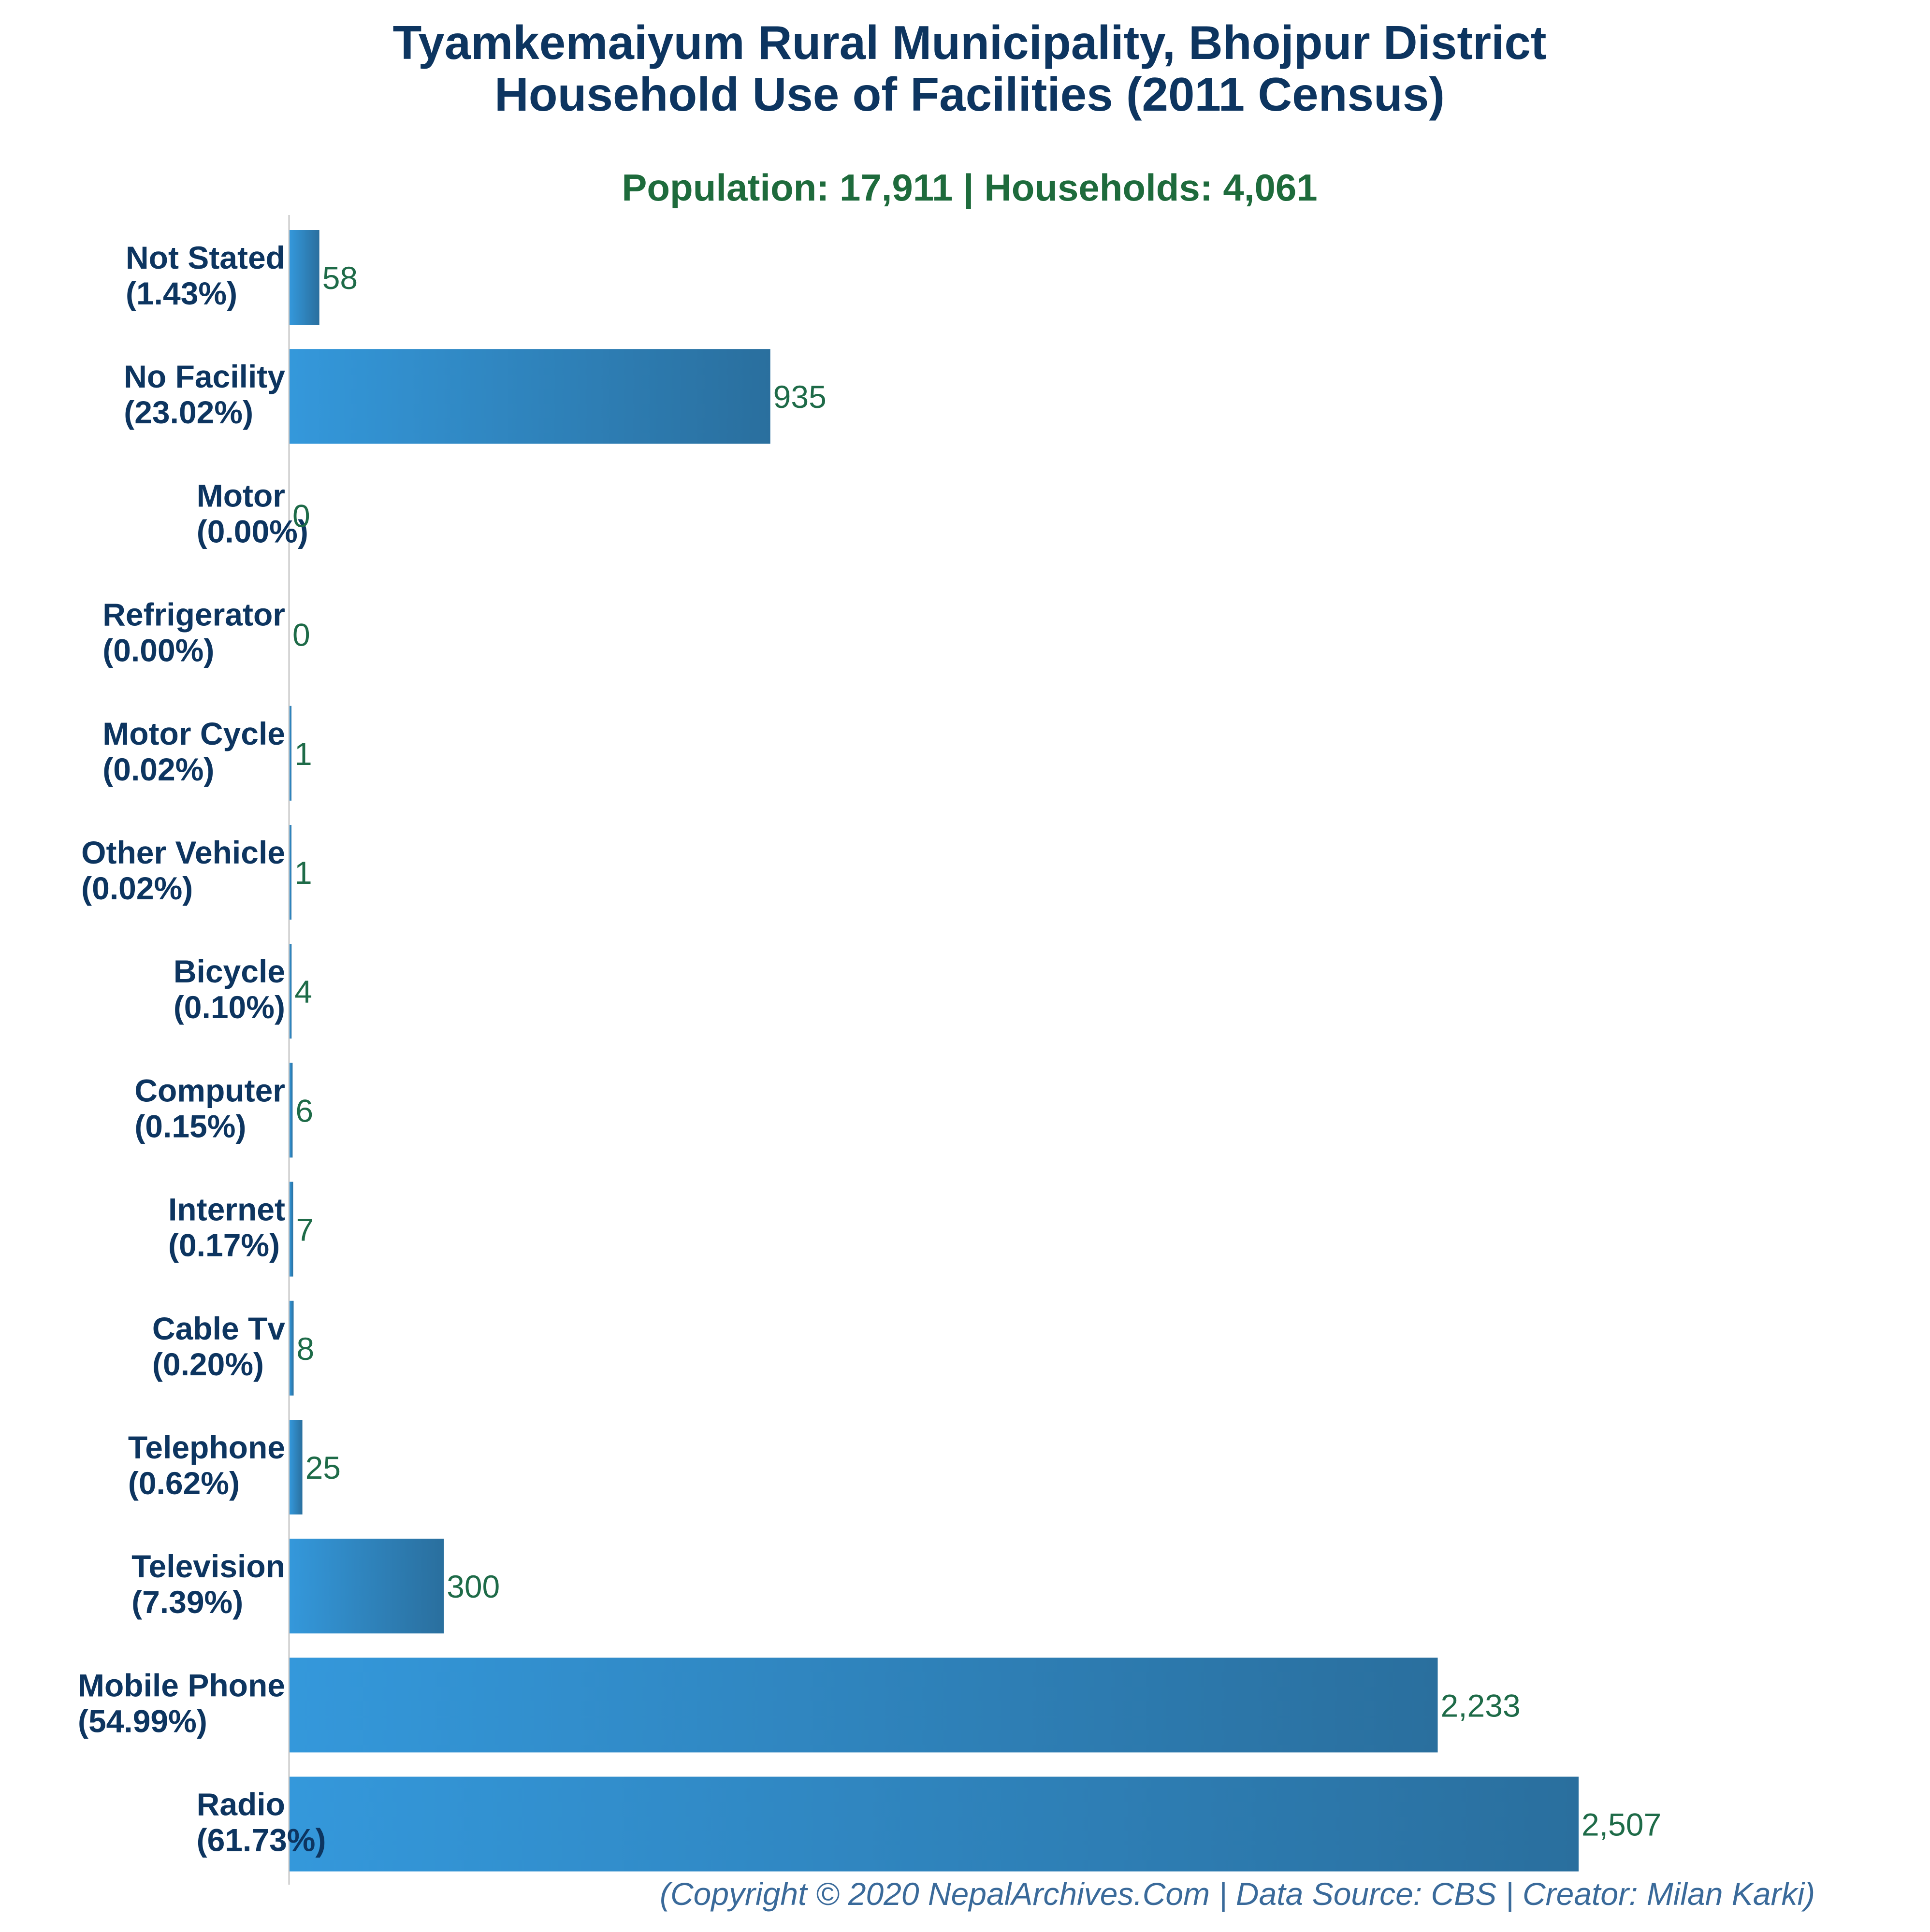  I want to click on bar-bicycle, so click(291, 992).